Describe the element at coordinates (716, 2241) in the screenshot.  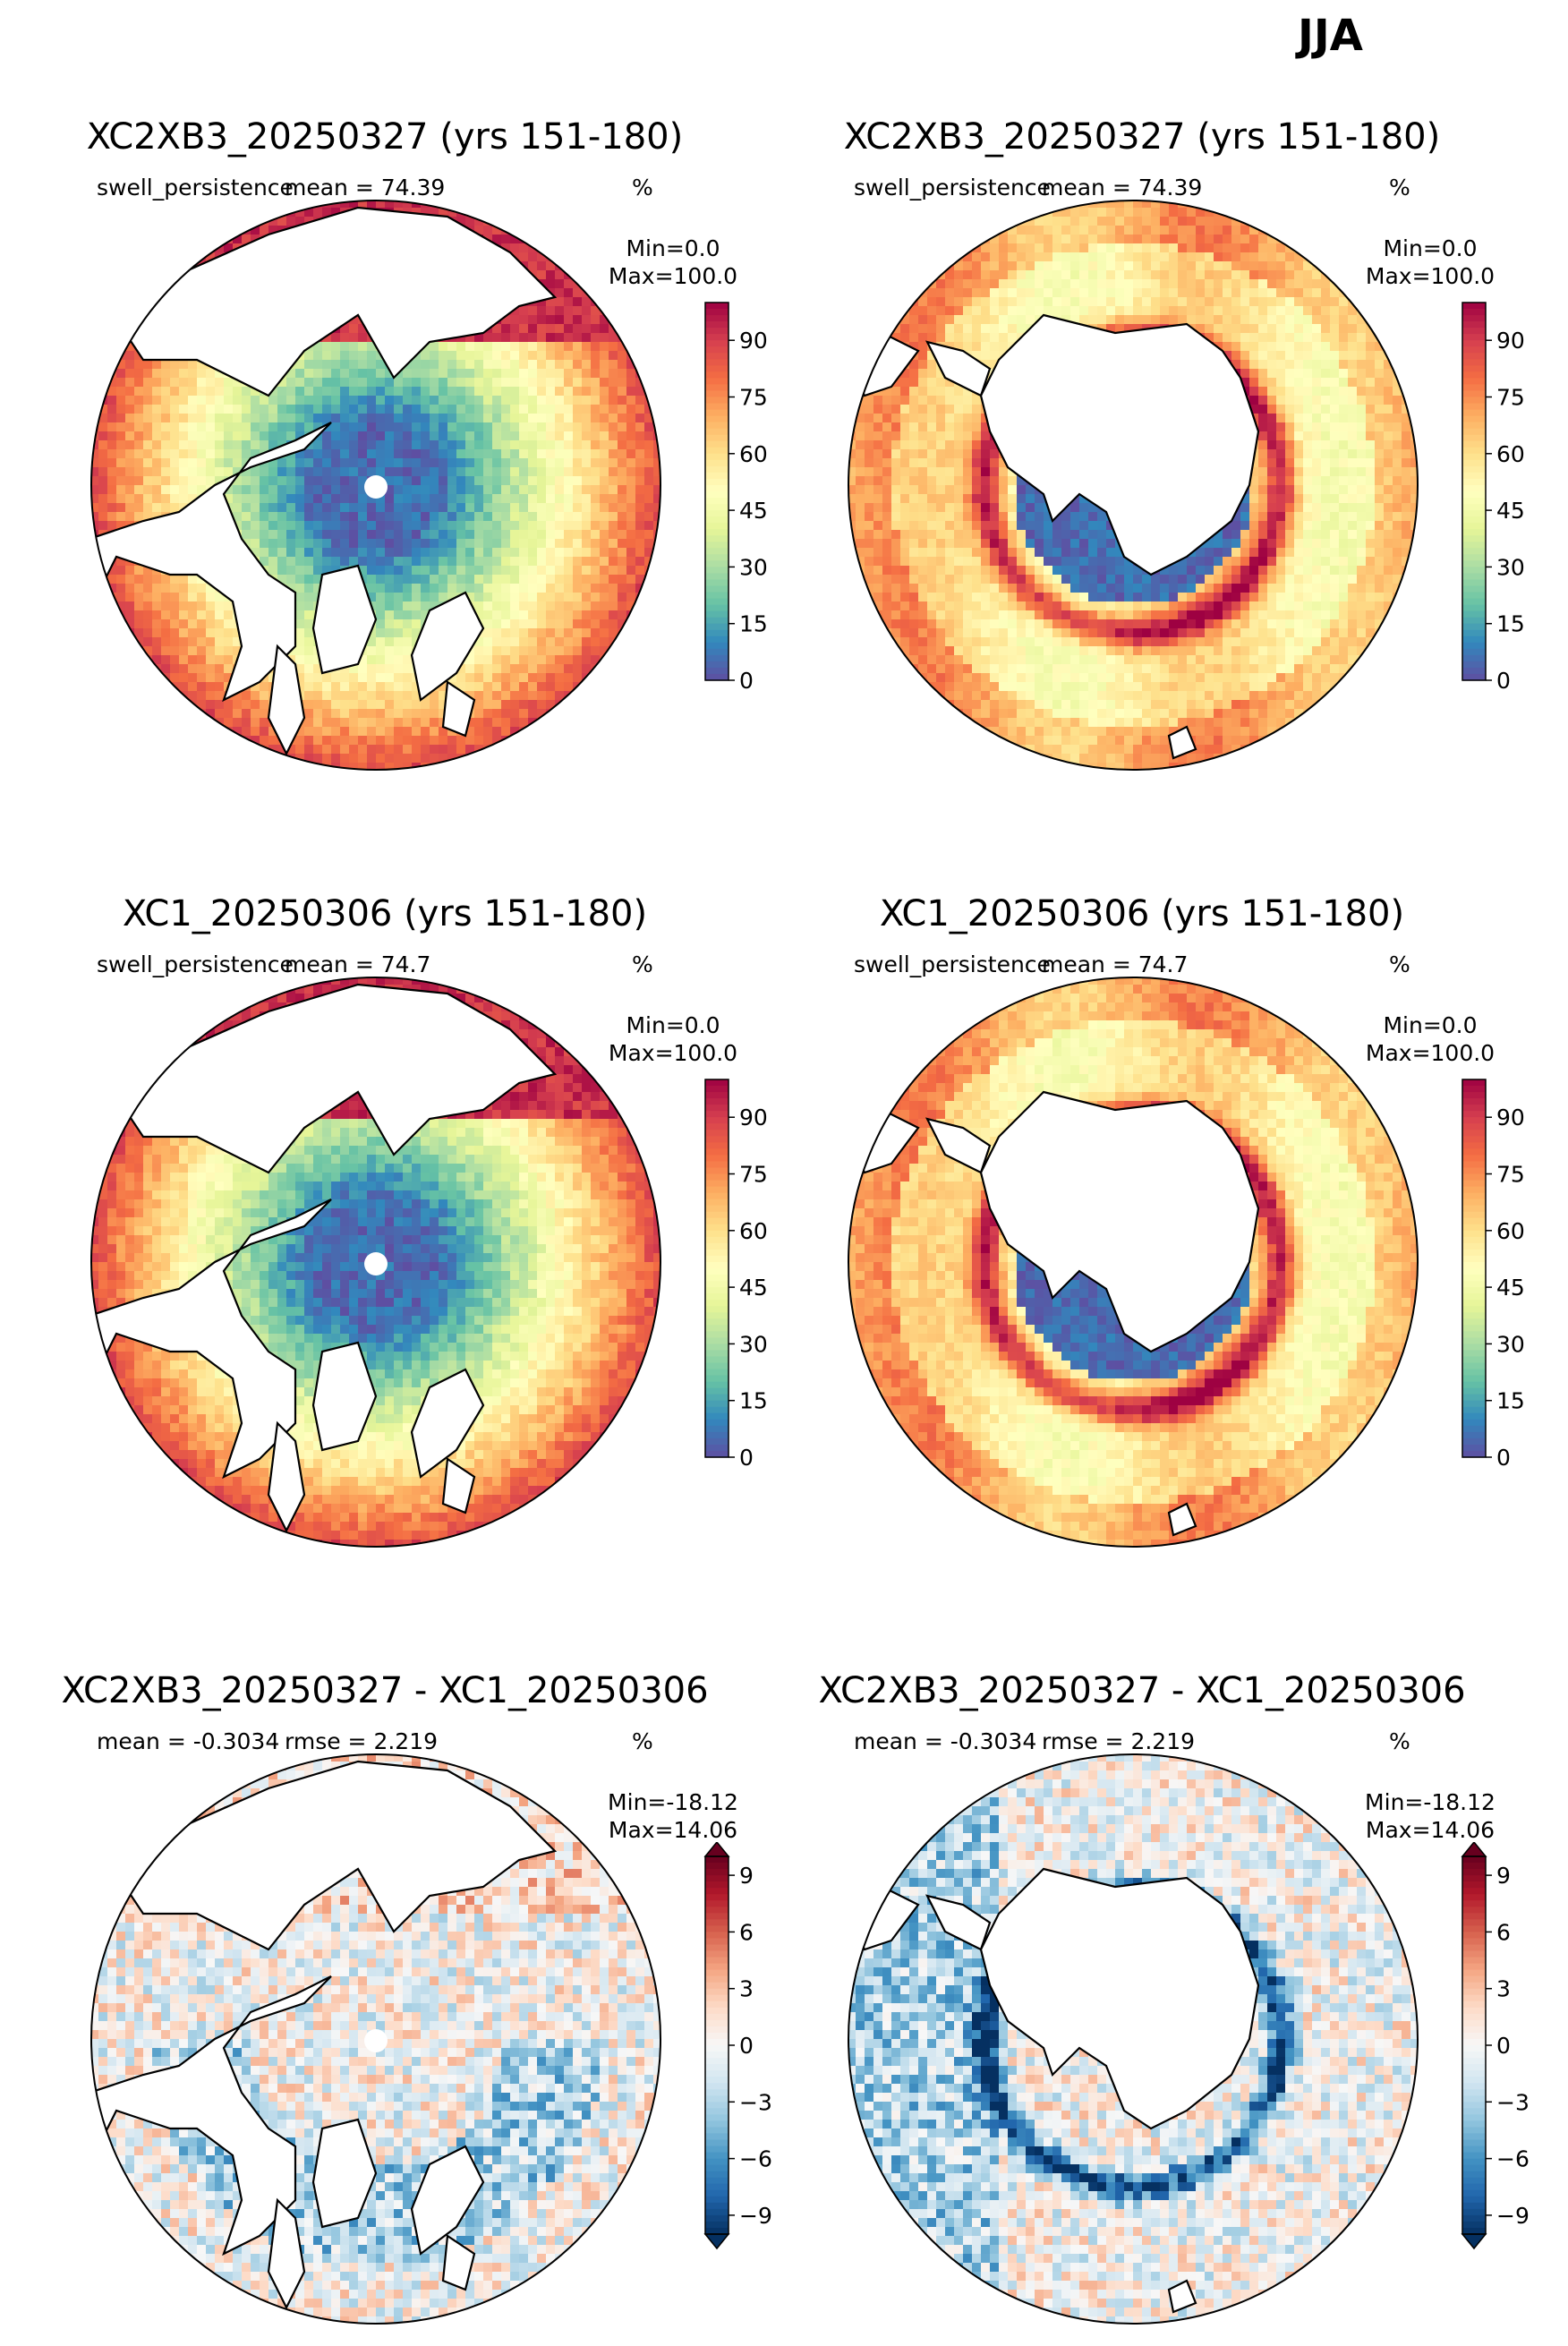
I see `colorbar-extend-min` at that location.